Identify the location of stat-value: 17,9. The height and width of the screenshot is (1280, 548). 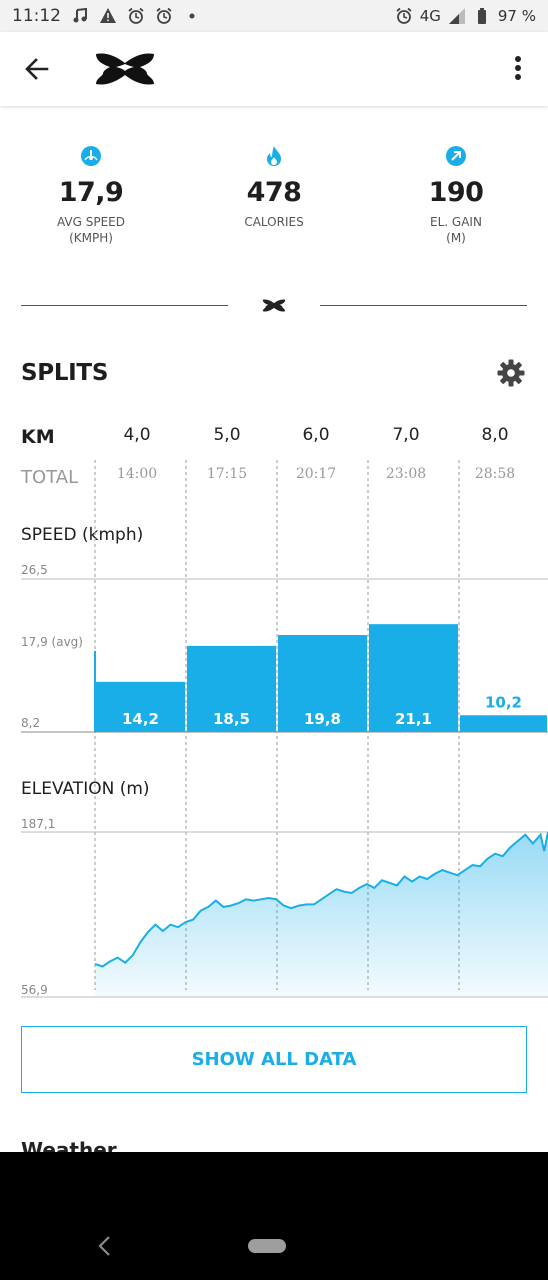
(91, 192).